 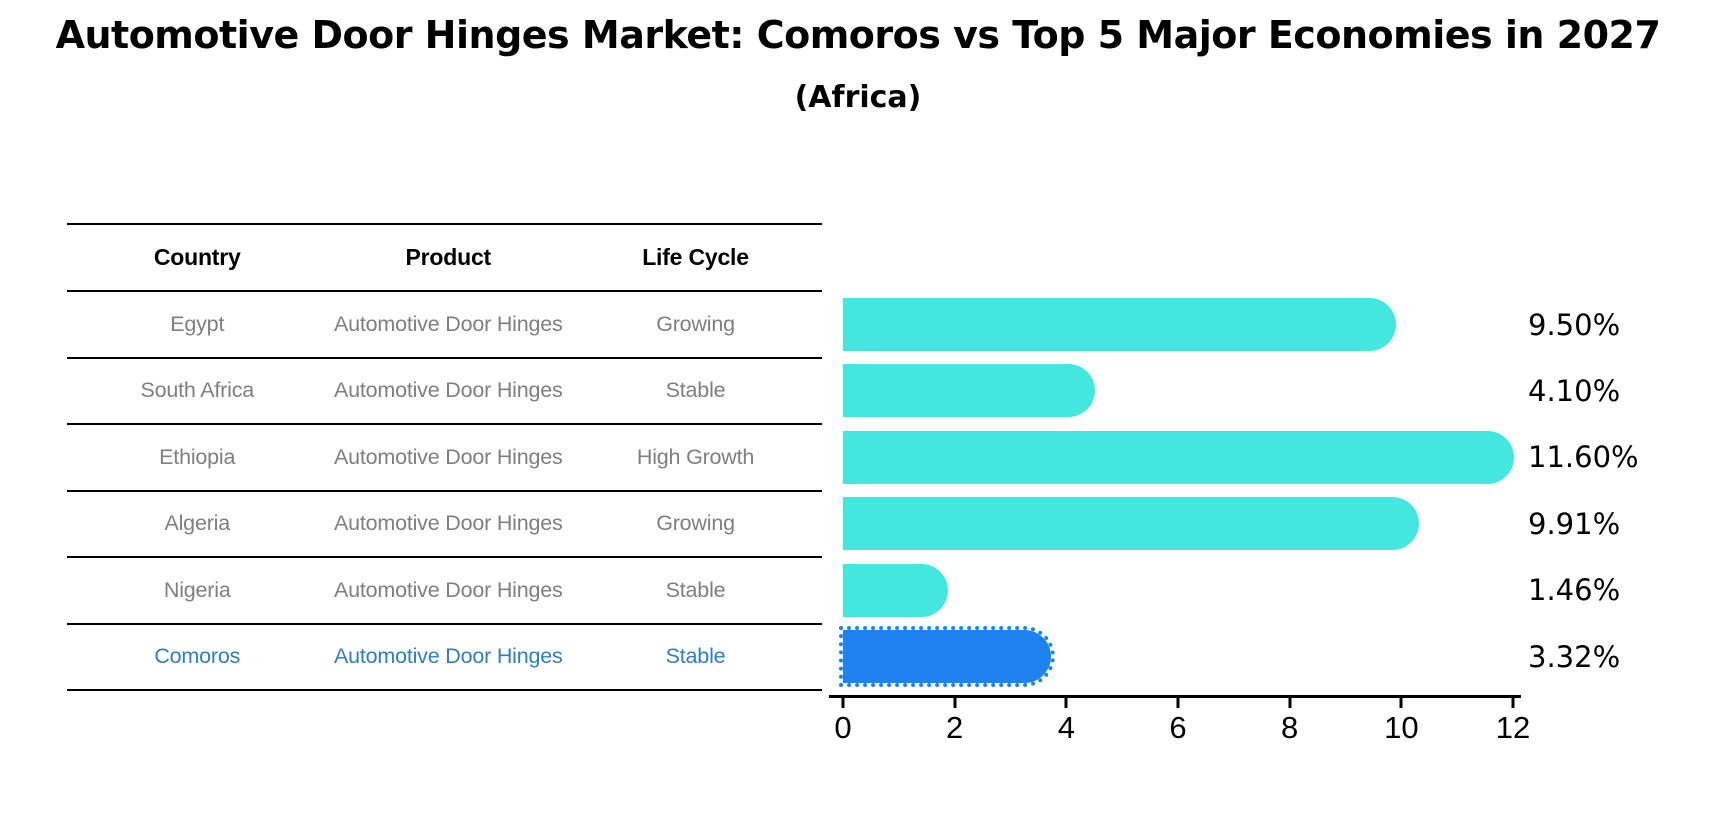 I want to click on bar-value-label: 9.50%, so click(x=1574, y=324).